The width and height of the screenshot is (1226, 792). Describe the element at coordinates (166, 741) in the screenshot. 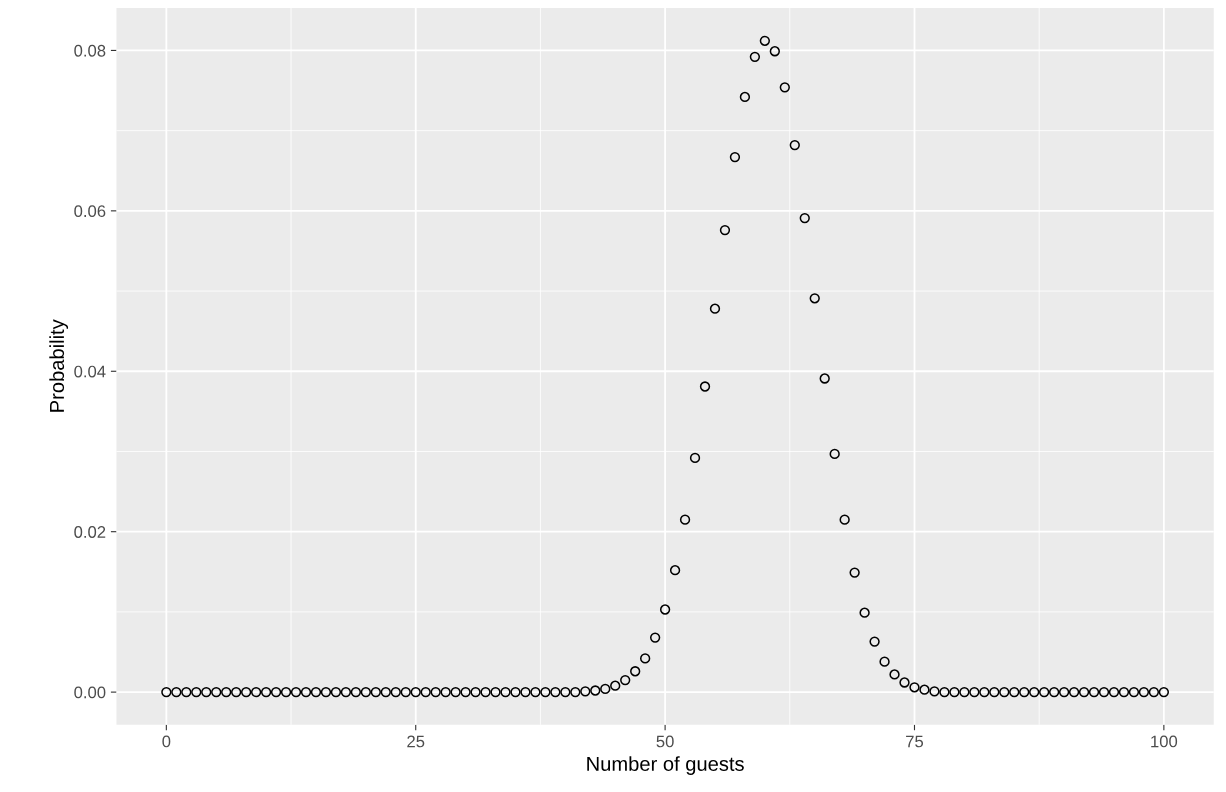

I see `x-tick-label: 0` at that location.